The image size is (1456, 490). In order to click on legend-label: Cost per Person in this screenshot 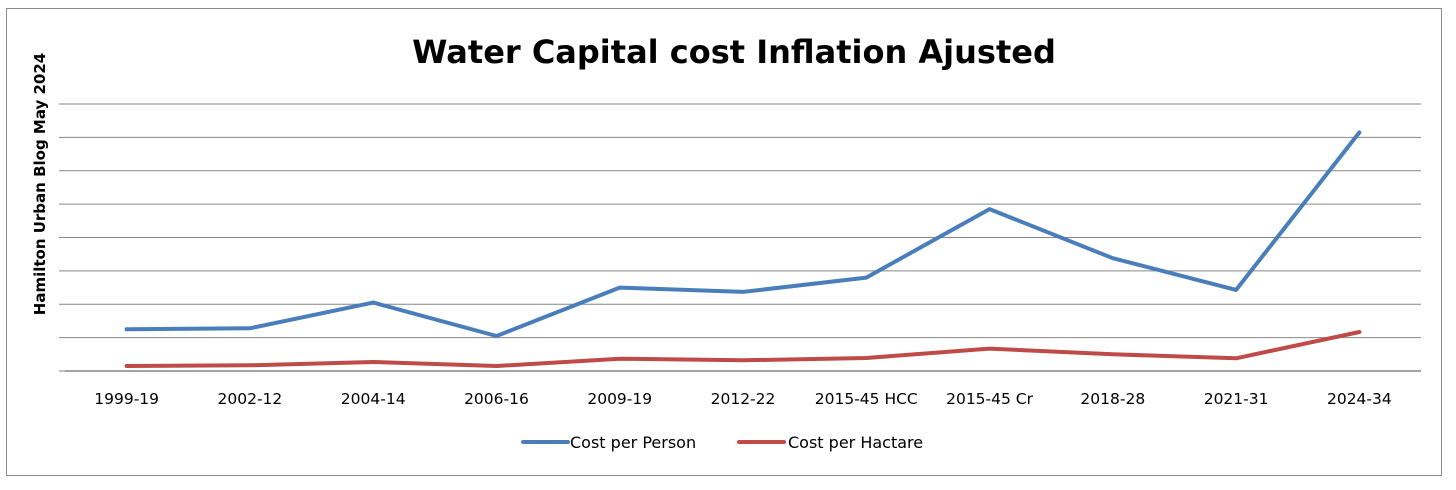, I will do `click(633, 442)`.